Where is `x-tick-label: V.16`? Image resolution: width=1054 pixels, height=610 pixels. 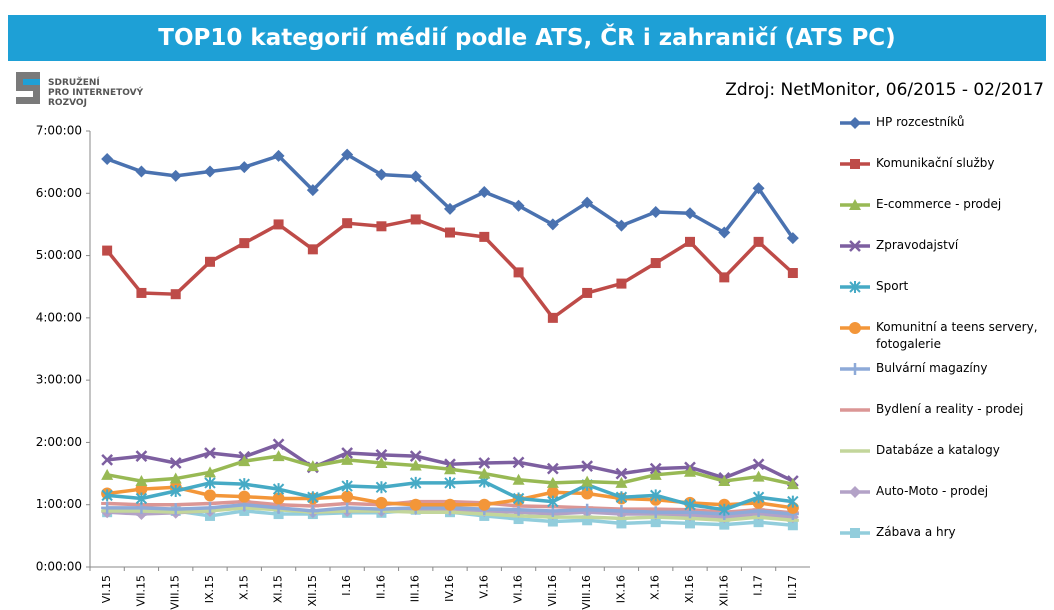
x-tick-label: V.16 is located at coordinates (483, 587).